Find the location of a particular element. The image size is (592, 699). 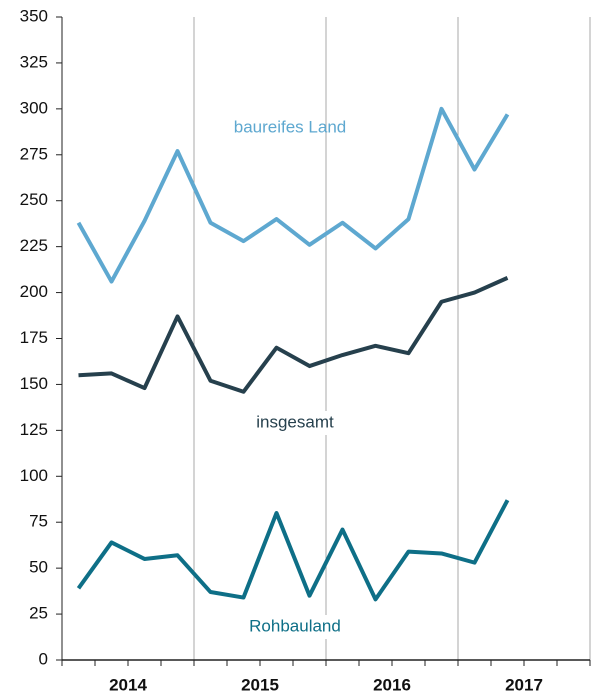

year-label: 2015 is located at coordinates (260, 684).